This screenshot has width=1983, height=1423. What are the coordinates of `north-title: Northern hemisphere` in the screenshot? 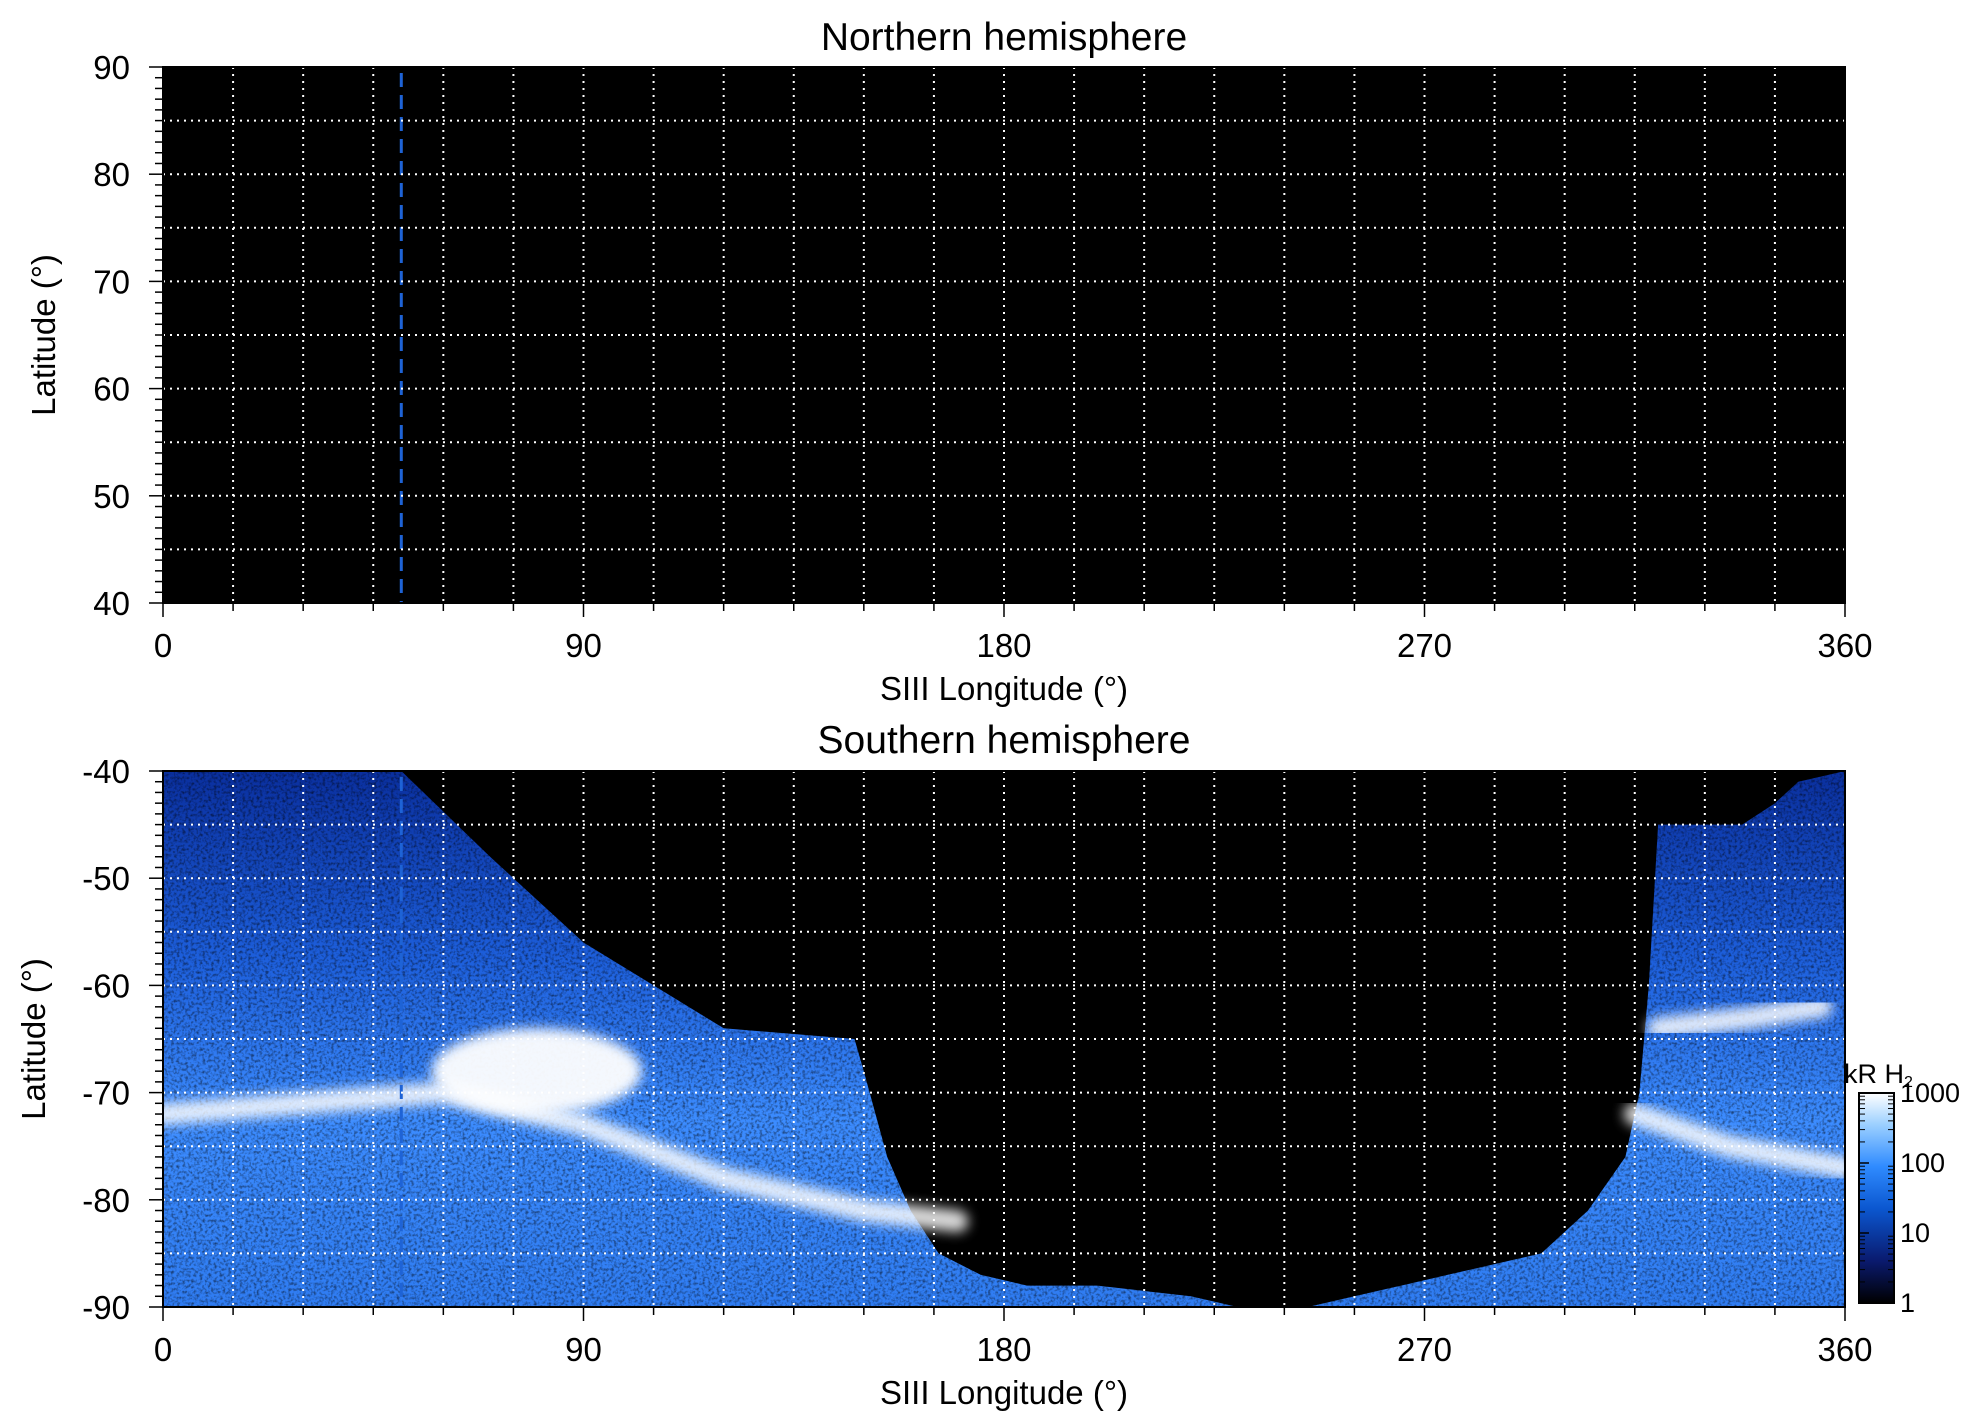 It's located at (1004, 37).